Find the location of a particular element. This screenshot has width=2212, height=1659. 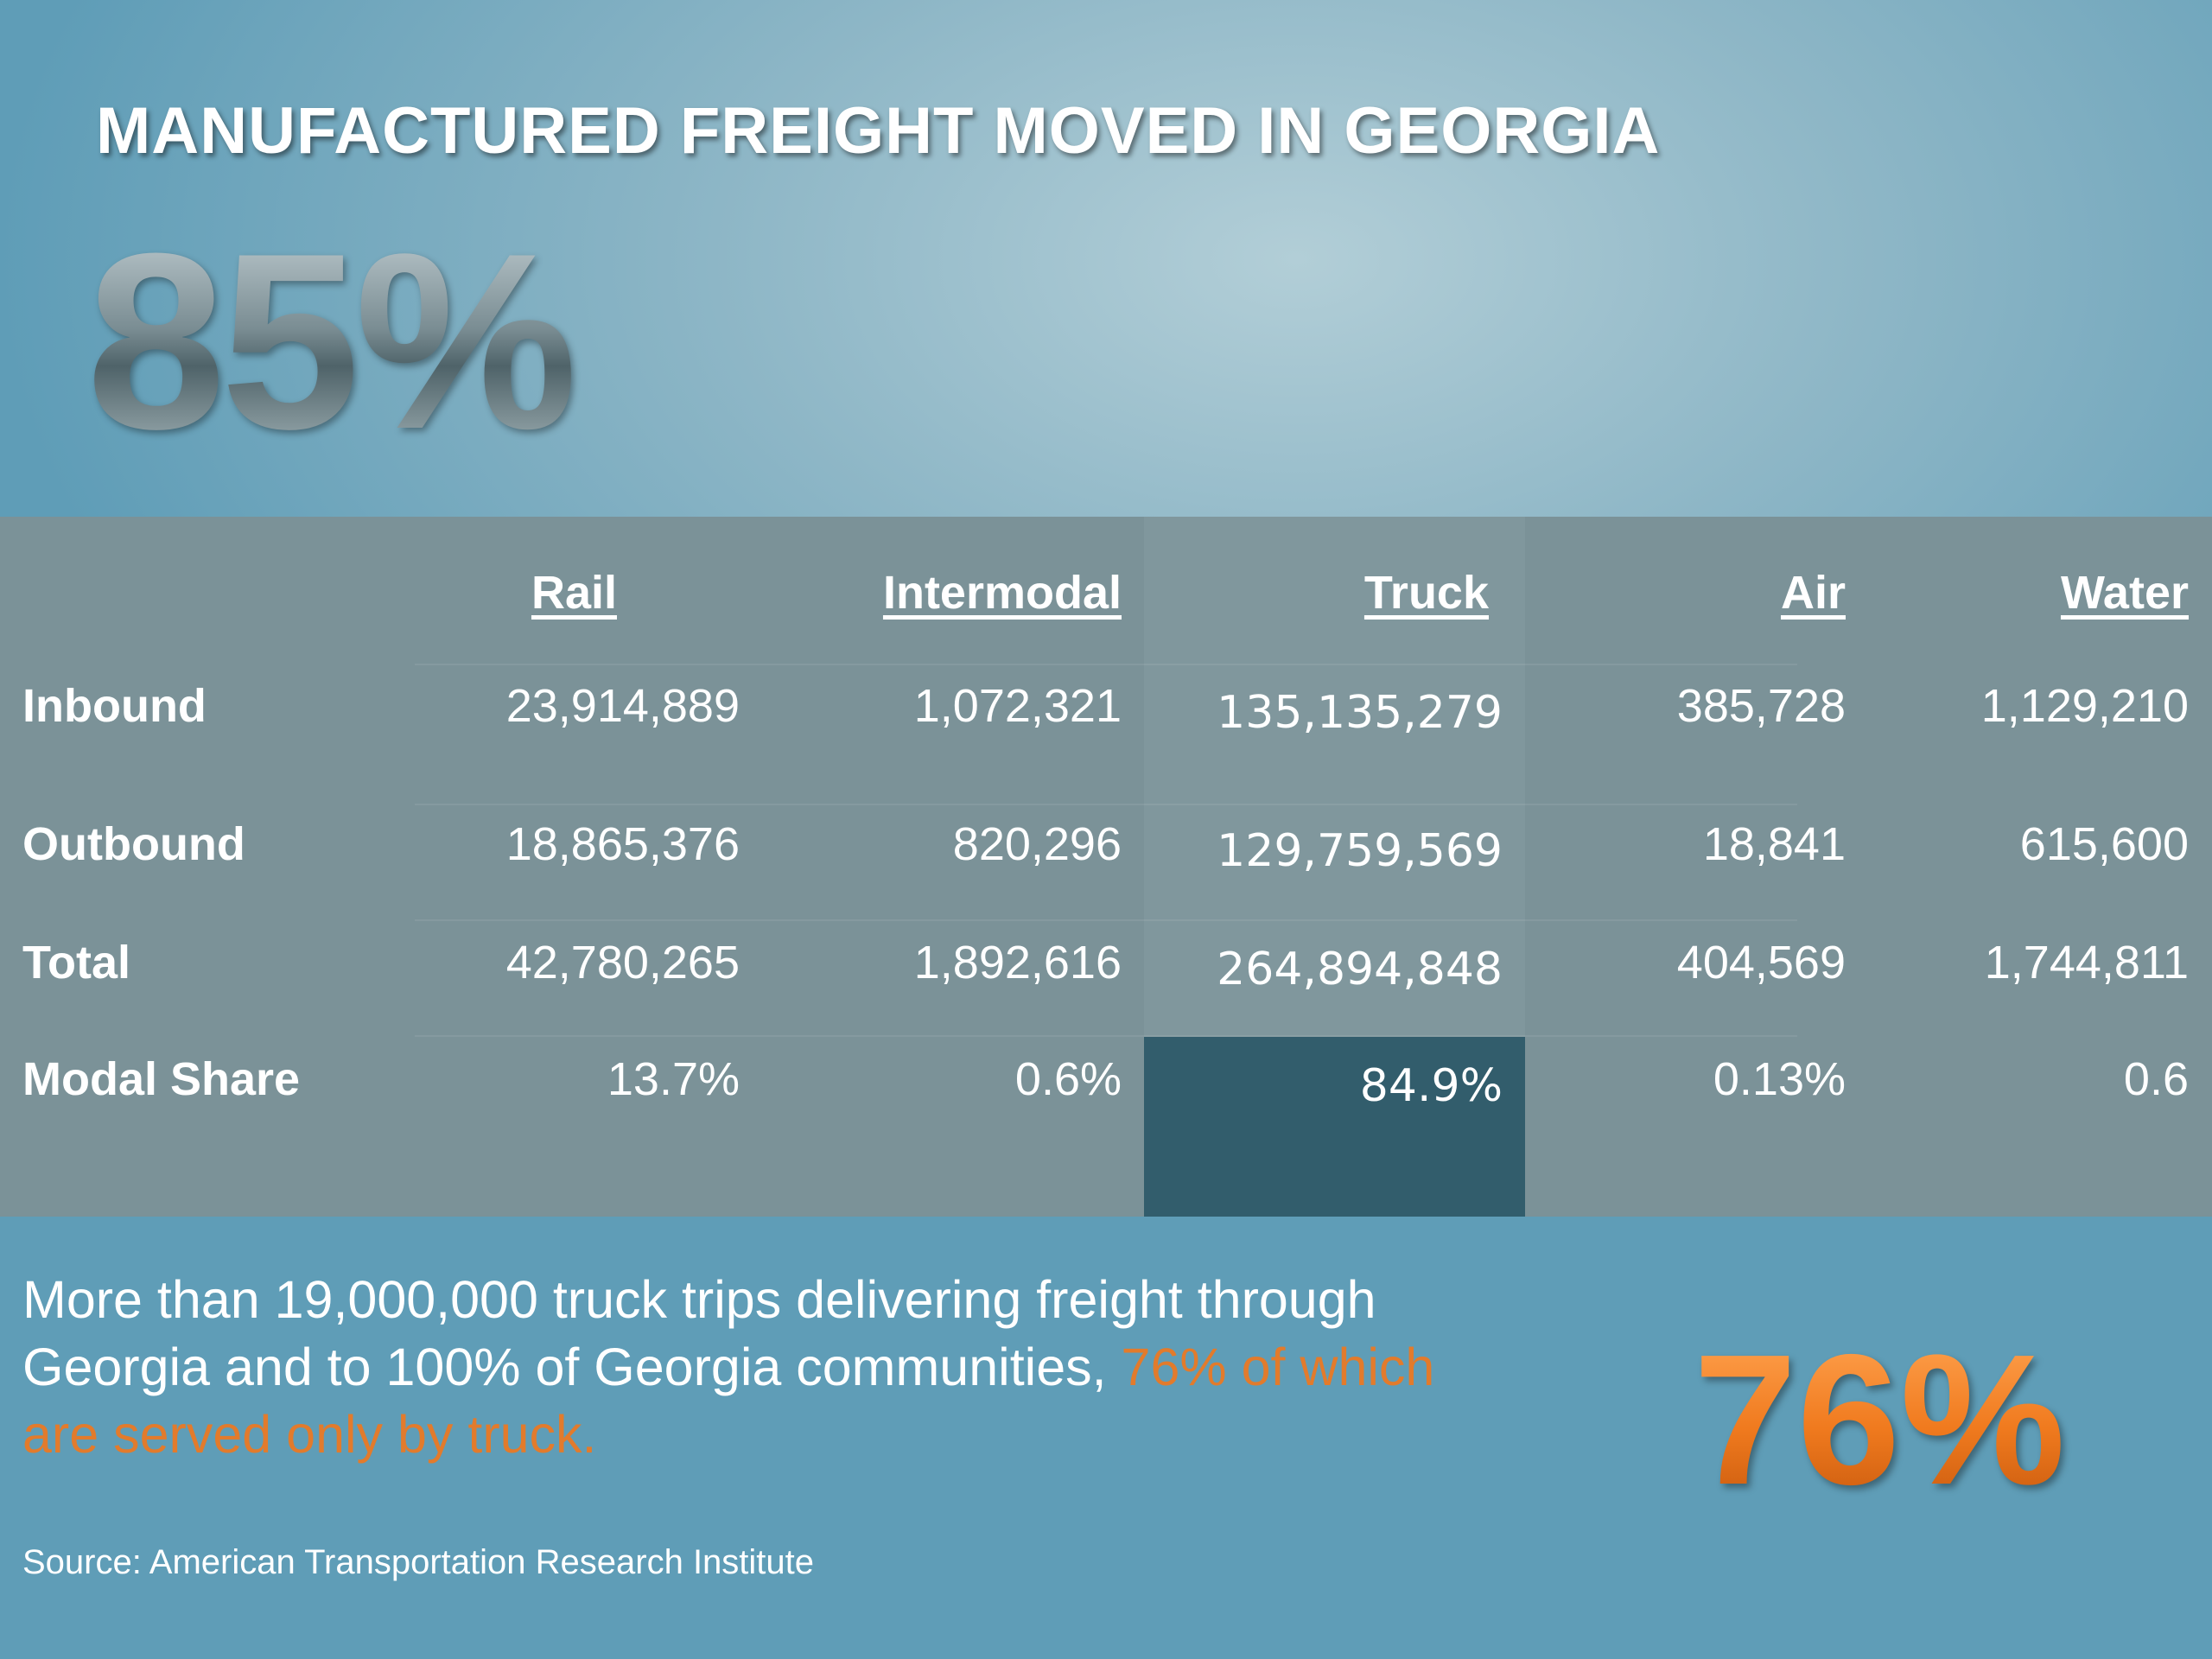

column-header: Intermodal is located at coordinates (1002, 593).